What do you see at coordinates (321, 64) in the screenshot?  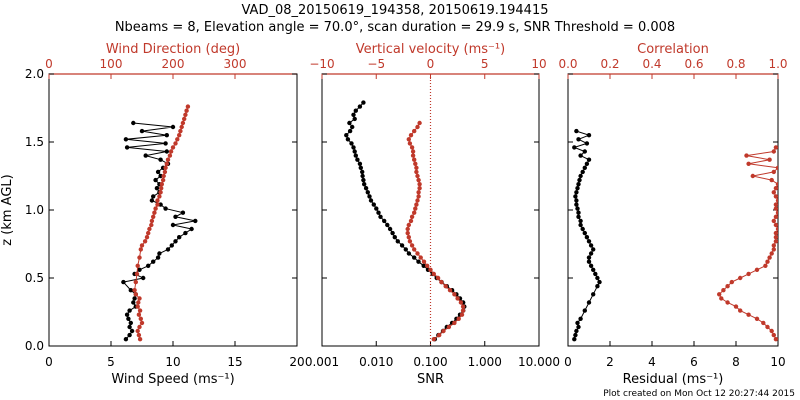 I see `x-tick-label-top: −10` at bounding box center [321, 64].